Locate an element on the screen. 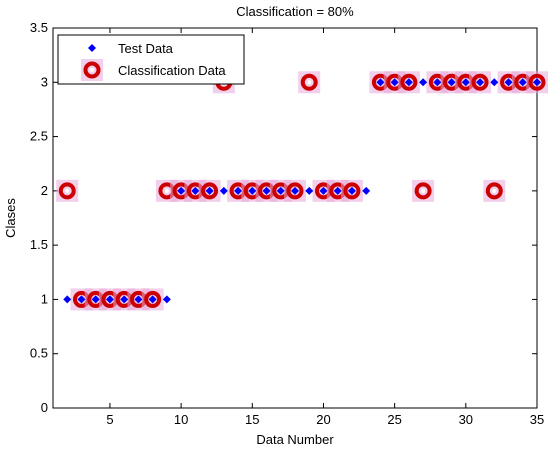 The image size is (550, 451). legend-test-data-marker is located at coordinates (92, 48).